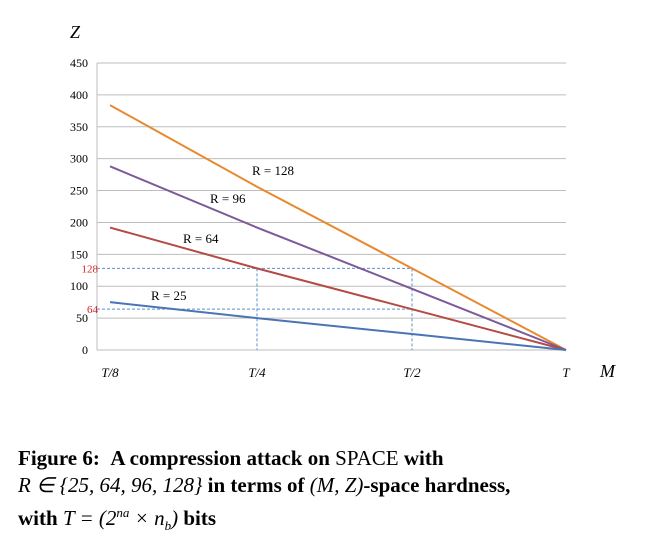 Image resolution: width=661 pixels, height=539 pixels. Describe the element at coordinates (79, 191) in the screenshot. I see `y-tick-label: 250` at that location.